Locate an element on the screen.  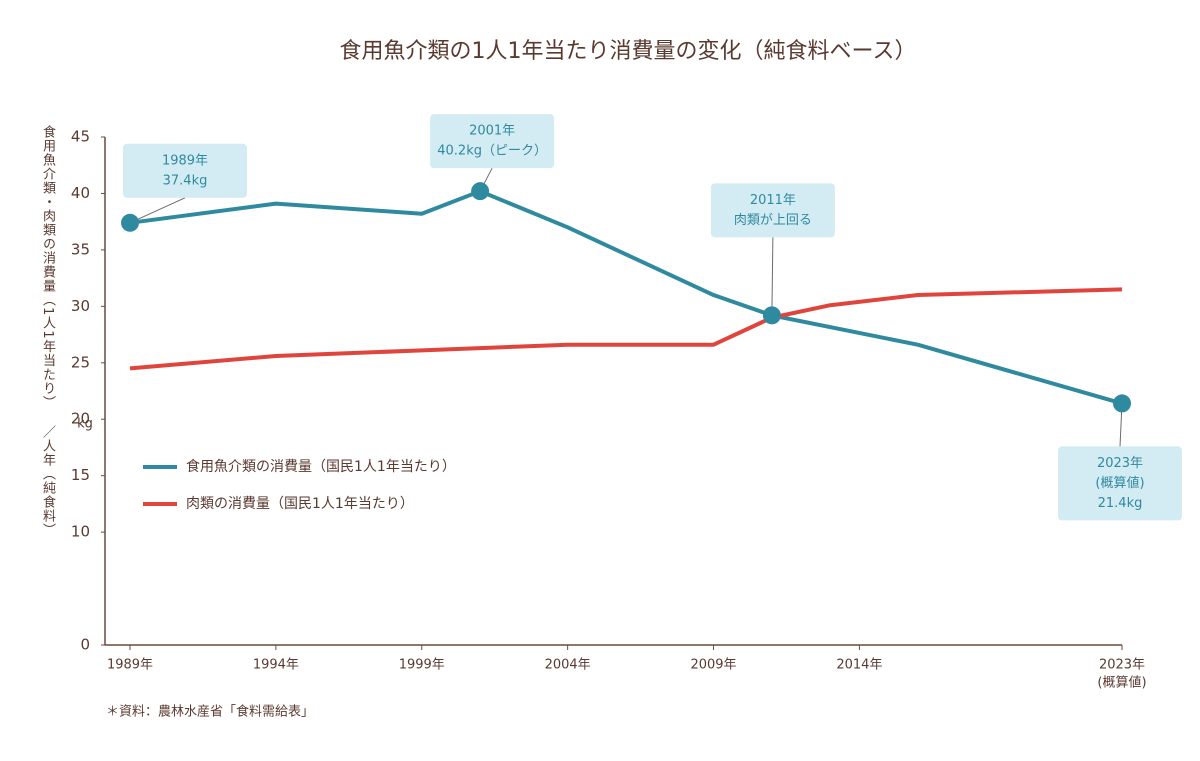
line-series is located at coordinates (626, 329).